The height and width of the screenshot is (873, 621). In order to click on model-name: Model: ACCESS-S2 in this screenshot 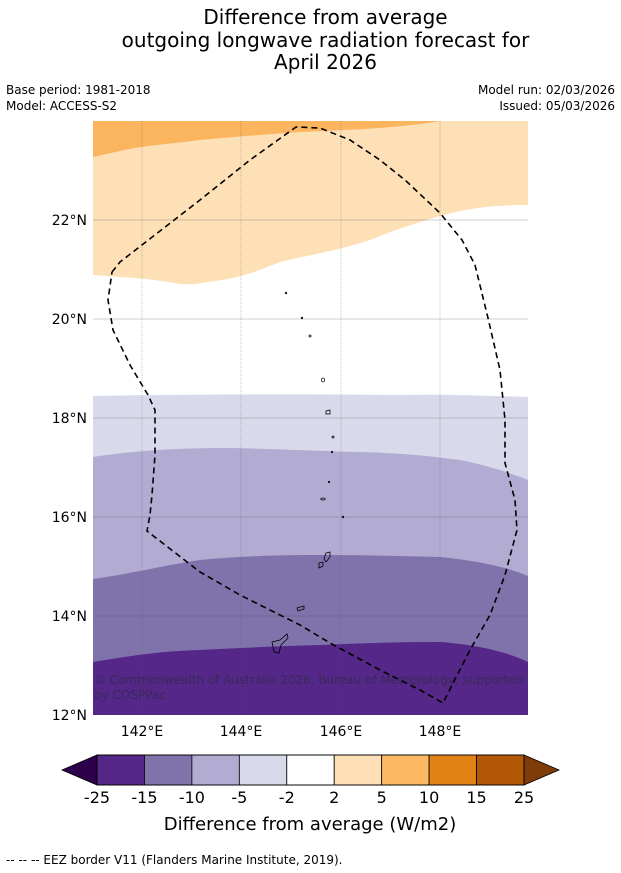, I will do `click(62, 106)`.